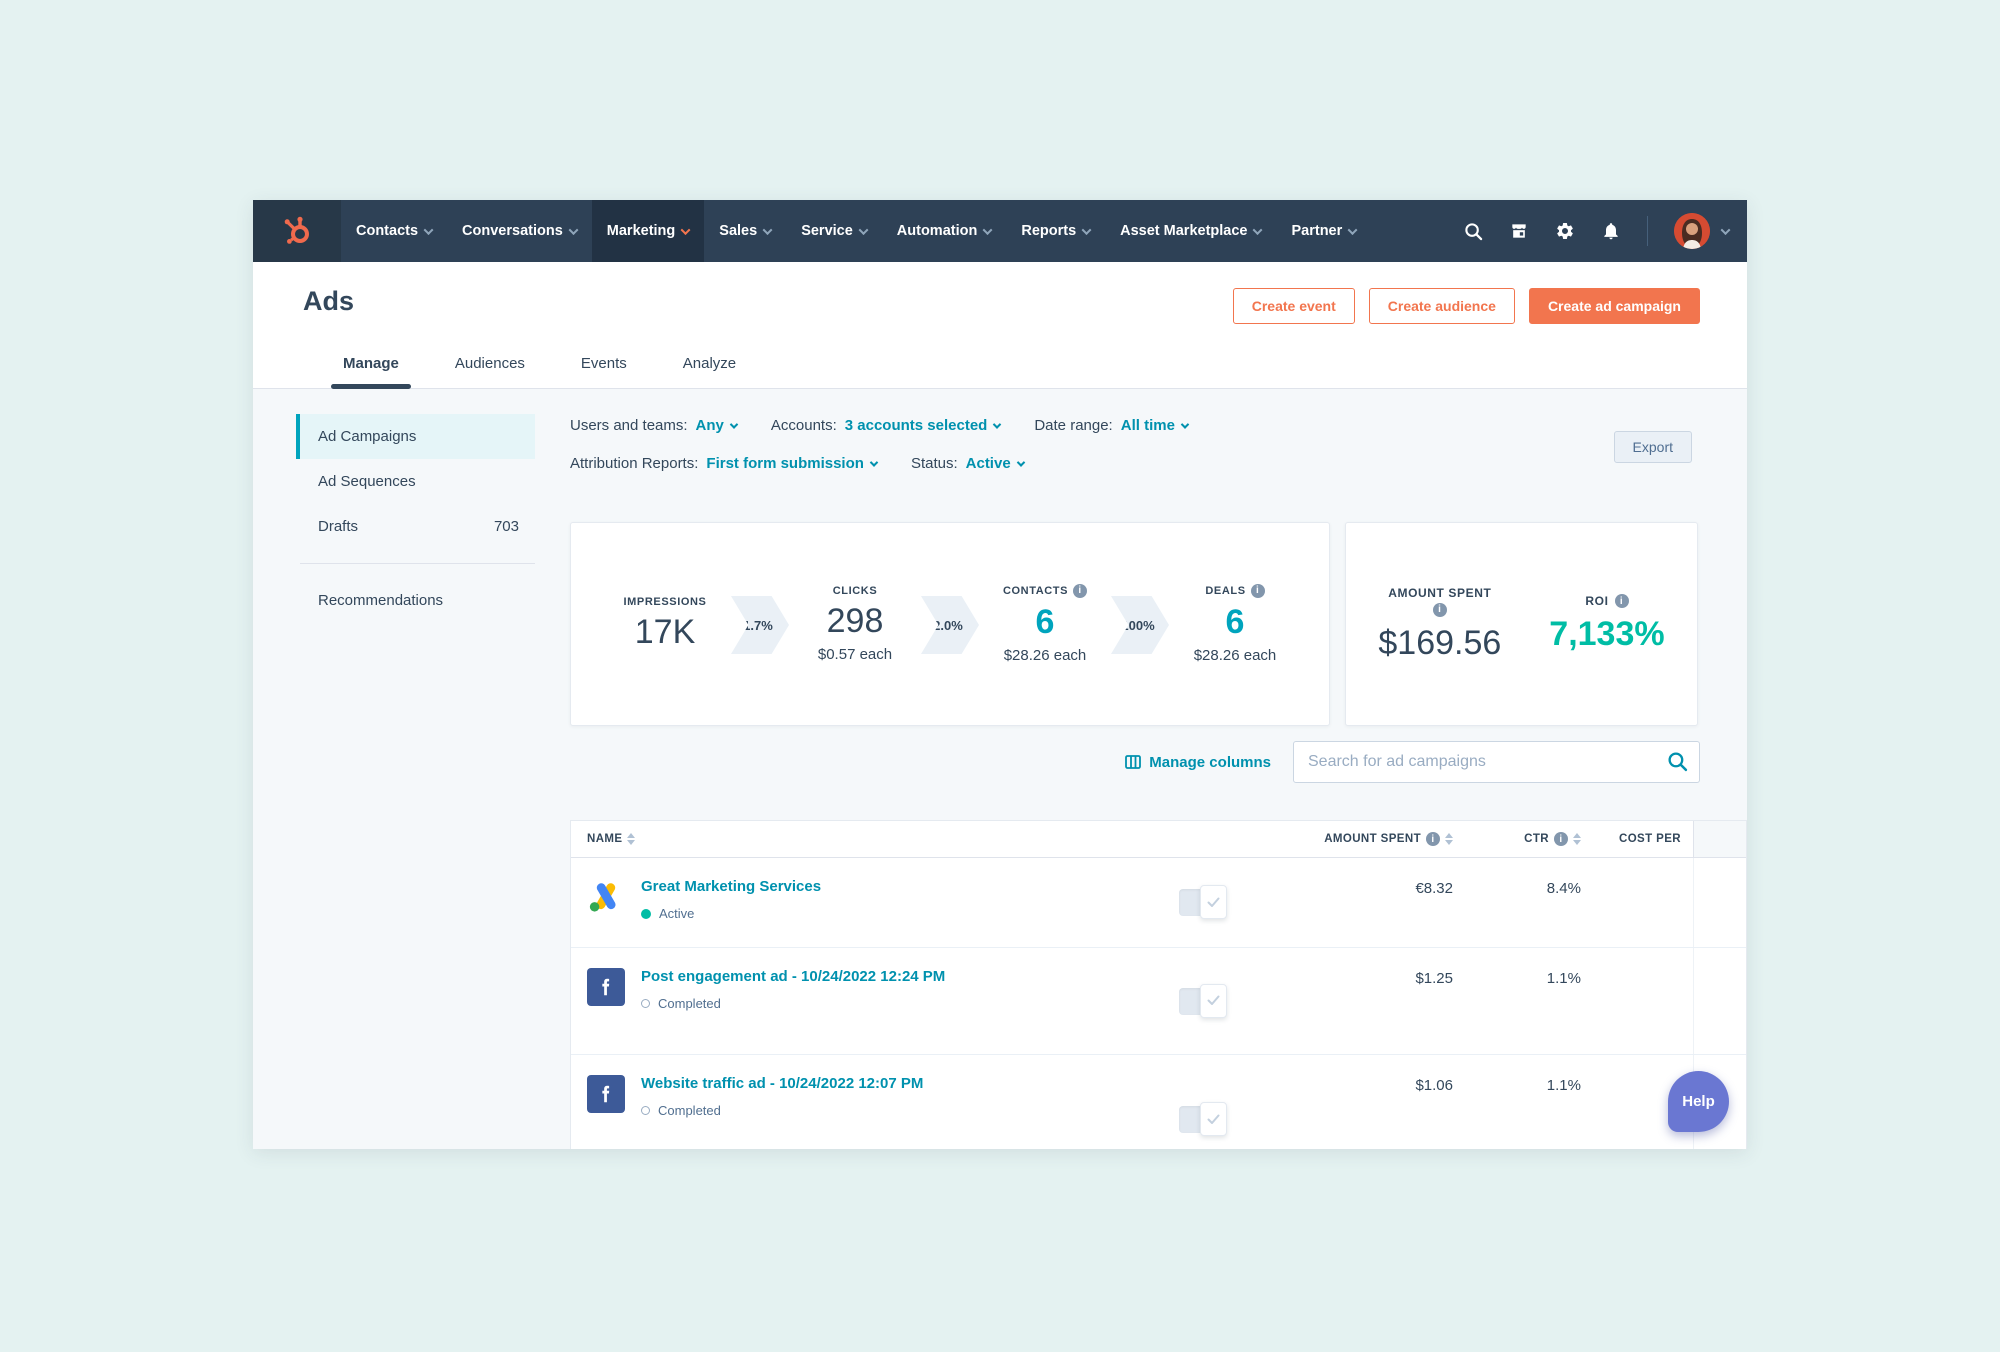 The height and width of the screenshot is (1352, 2000). What do you see at coordinates (1611, 231) in the screenshot?
I see `notifications-bell-icon` at bounding box center [1611, 231].